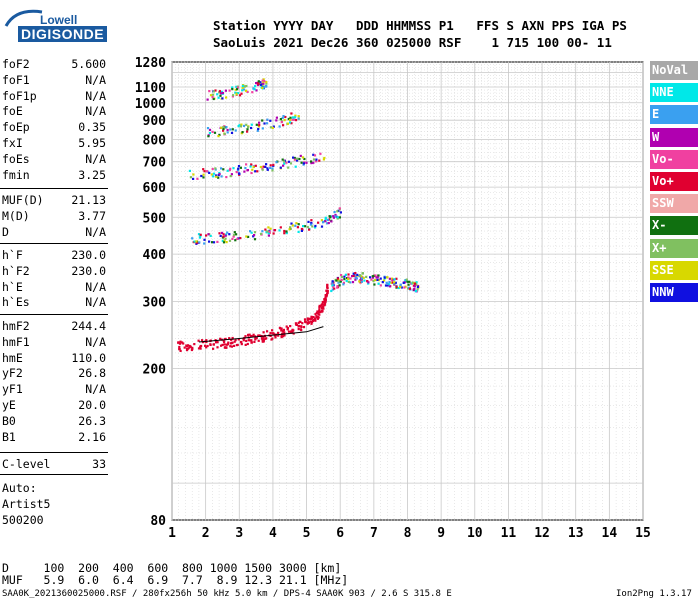 The width and height of the screenshot is (700, 600). Describe the element at coordinates (54, 243) in the screenshot. I see `separator` at that location.